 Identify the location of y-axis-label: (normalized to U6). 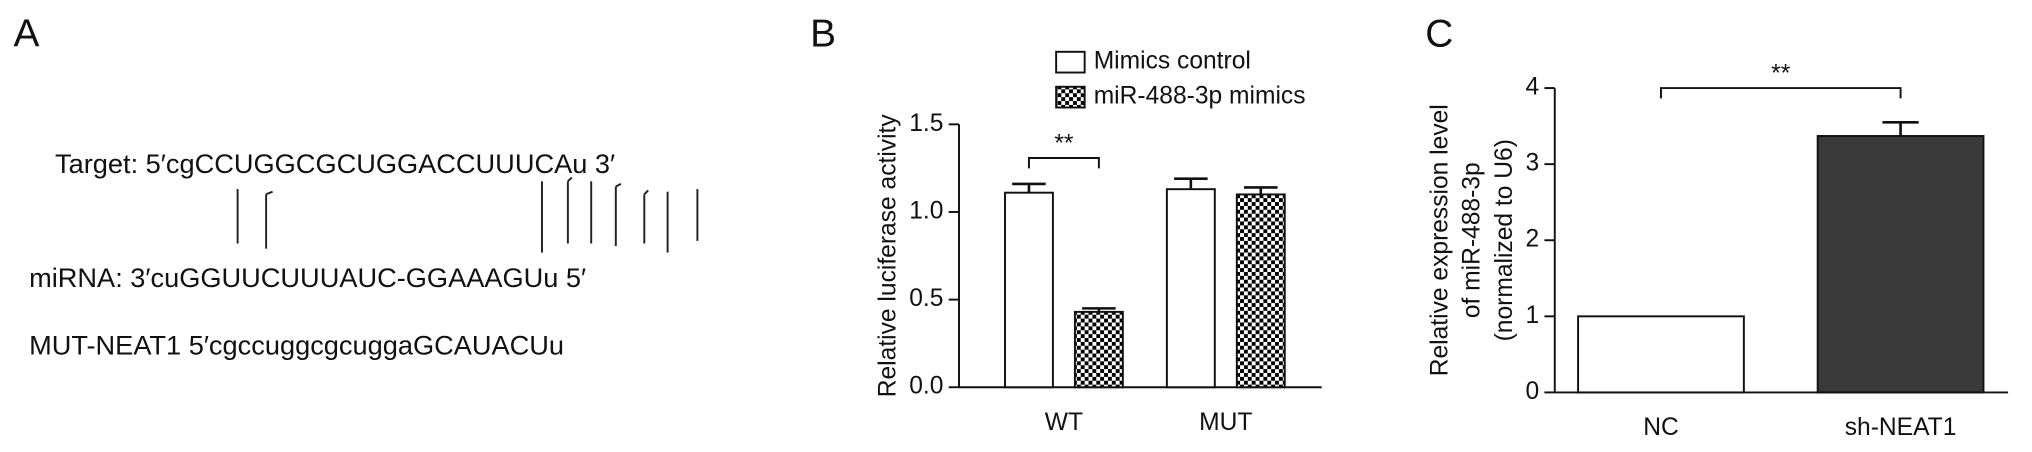
(1504, 240).